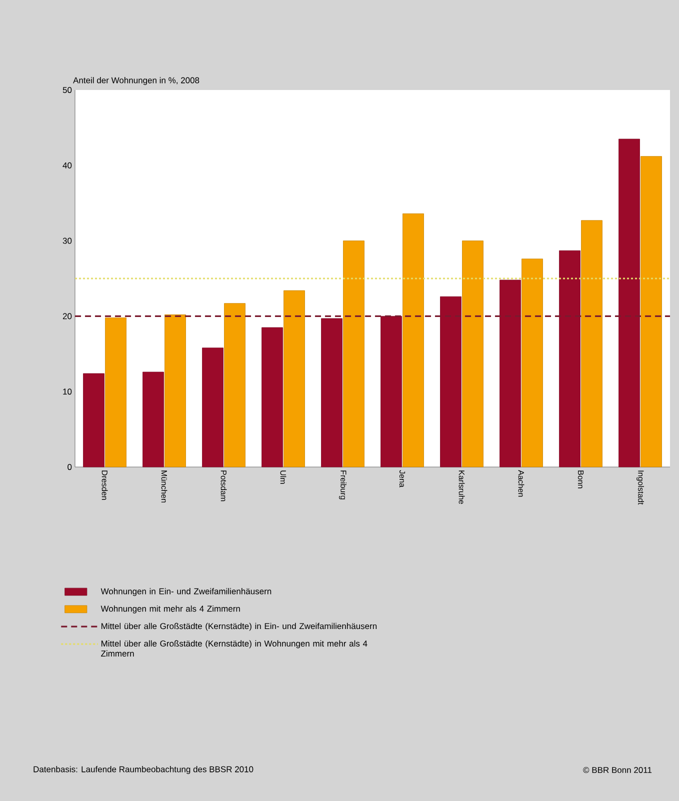 The width and height of the screenshot is (679, 801). What do you see at coordinates (234, 648) in the screenshot?
I see `legend-label: Mittel über alle Großstädte (Kernstädte) in Wohnungen mit mehr als 4 Zimmern` at bounding box center [234, 648].